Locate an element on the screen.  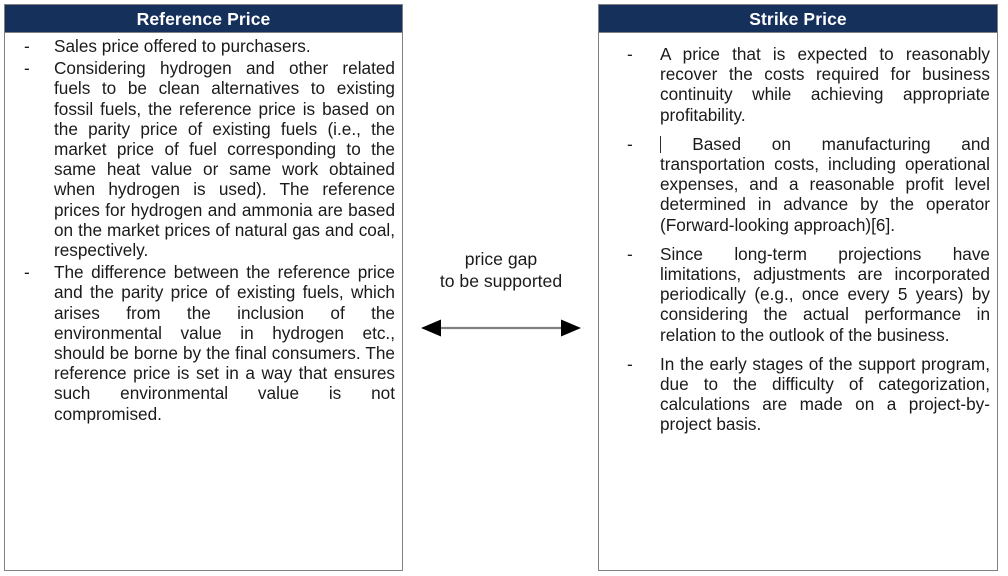
text-cursor-caret is located at coordinates (660, 144).